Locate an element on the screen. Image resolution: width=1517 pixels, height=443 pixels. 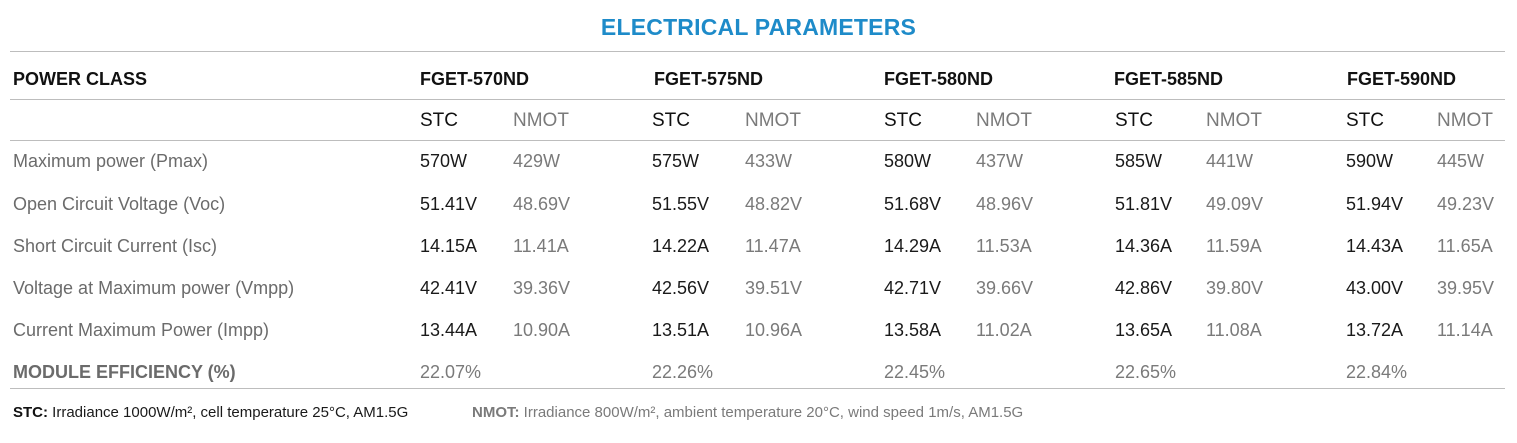
efficiency-value: 22.26% is located at coordinates (683, 372).